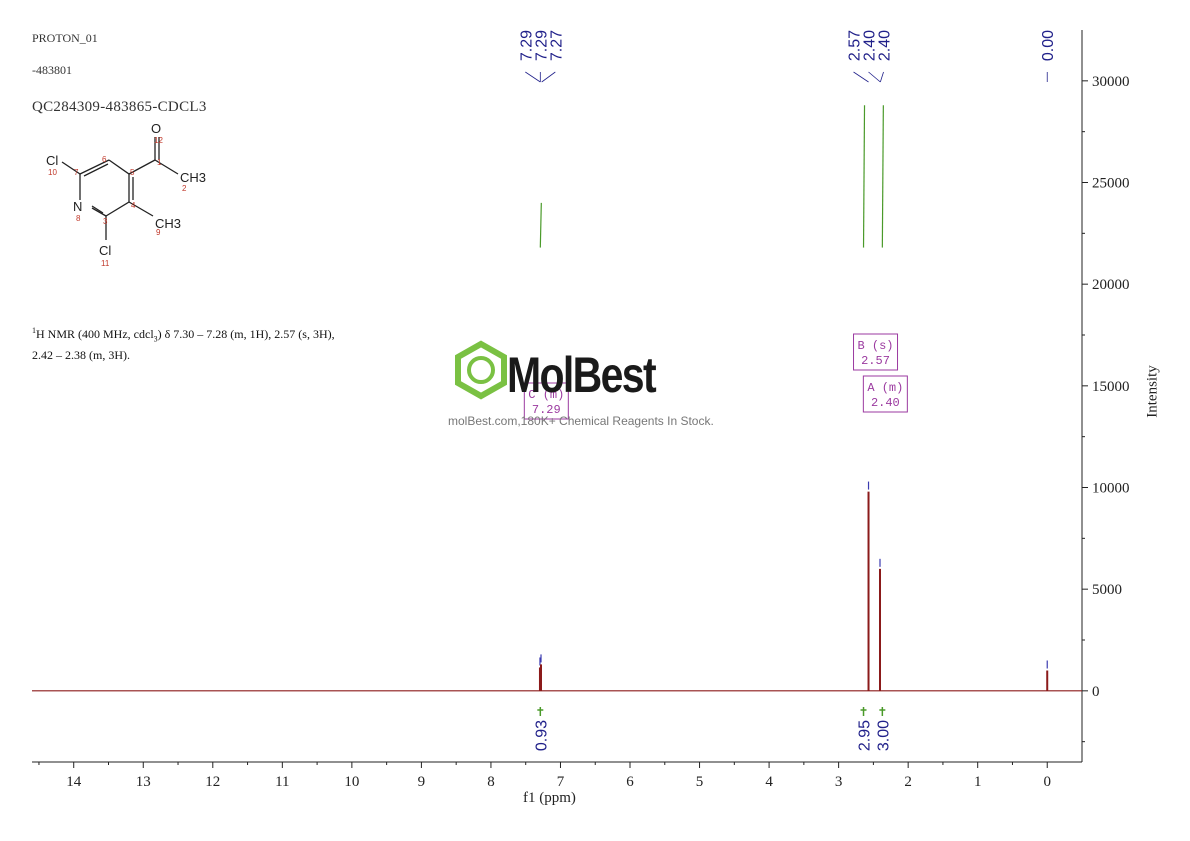 Image resolution: width=1190 pixels, height=841 pixels. I want to click on multiplet-shift: 2.57, so click(875, 361).